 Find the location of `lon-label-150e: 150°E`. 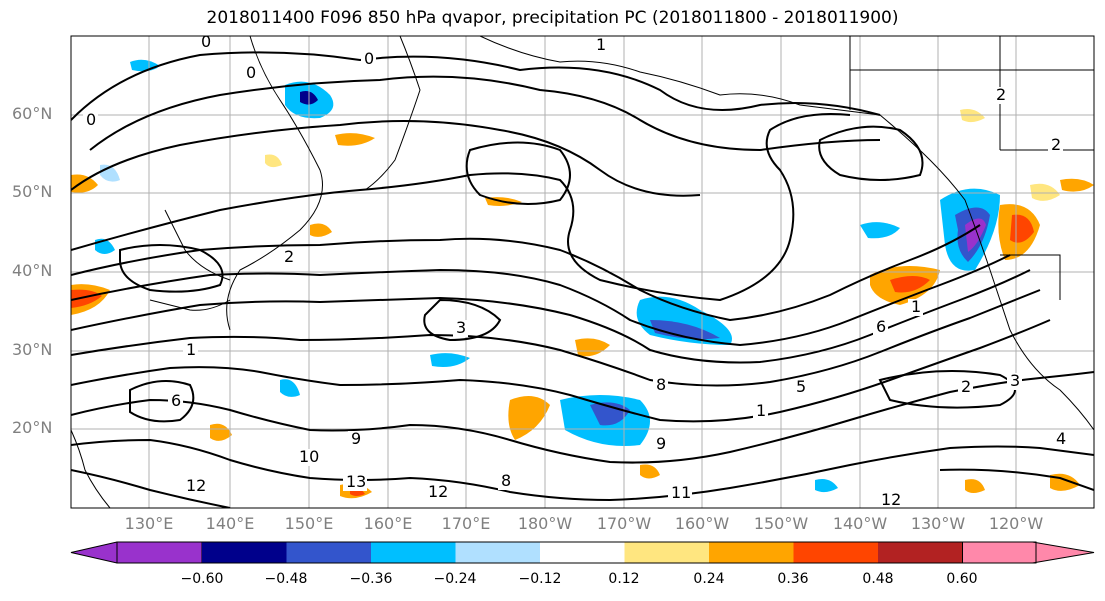

lon-label-150e: 150°E is located at coordinates (309, 523).